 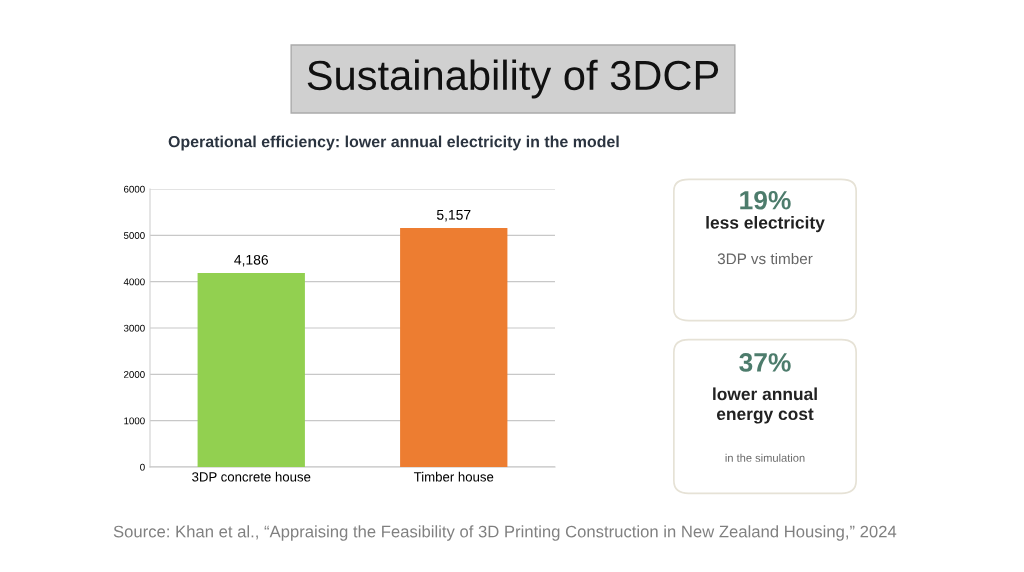 What do you see at coordinates (134, 421) in the screenshot?
I see `y-tick-label: 1000` at bounding box center [134, 421].